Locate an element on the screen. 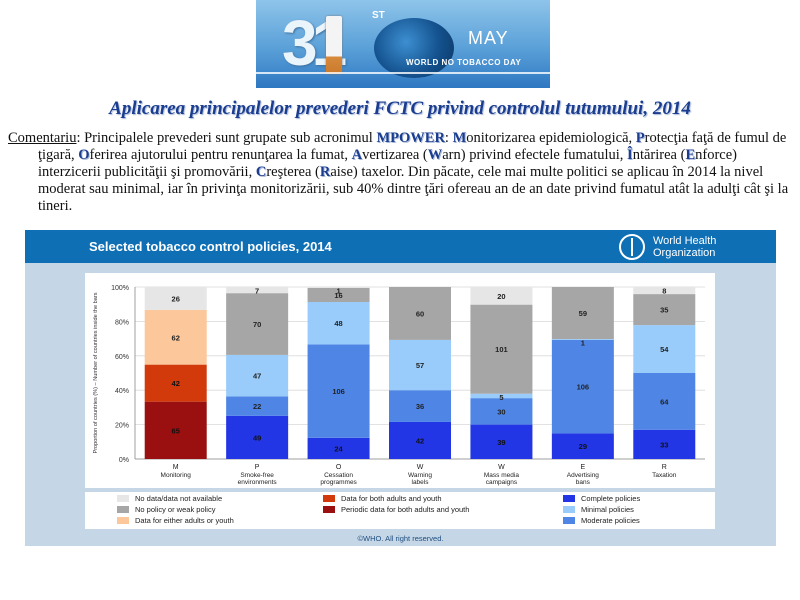 The image size is (800, 600). bar-value-label: 1 is located at coordinates (583, 343).